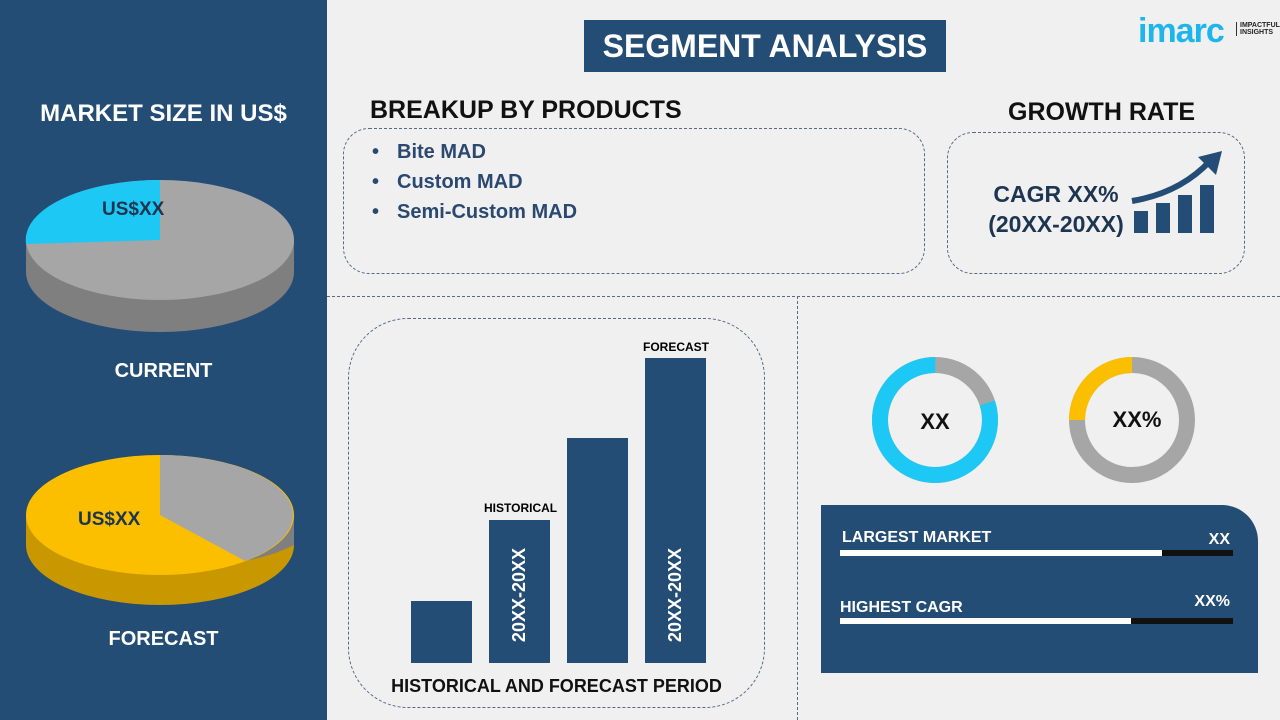 The height and width of the screenshot is (720, 1280). Describe the element at coordinates (519, 595) in the screenshot. I see `historical-range: 20XX-20XX` at that location.